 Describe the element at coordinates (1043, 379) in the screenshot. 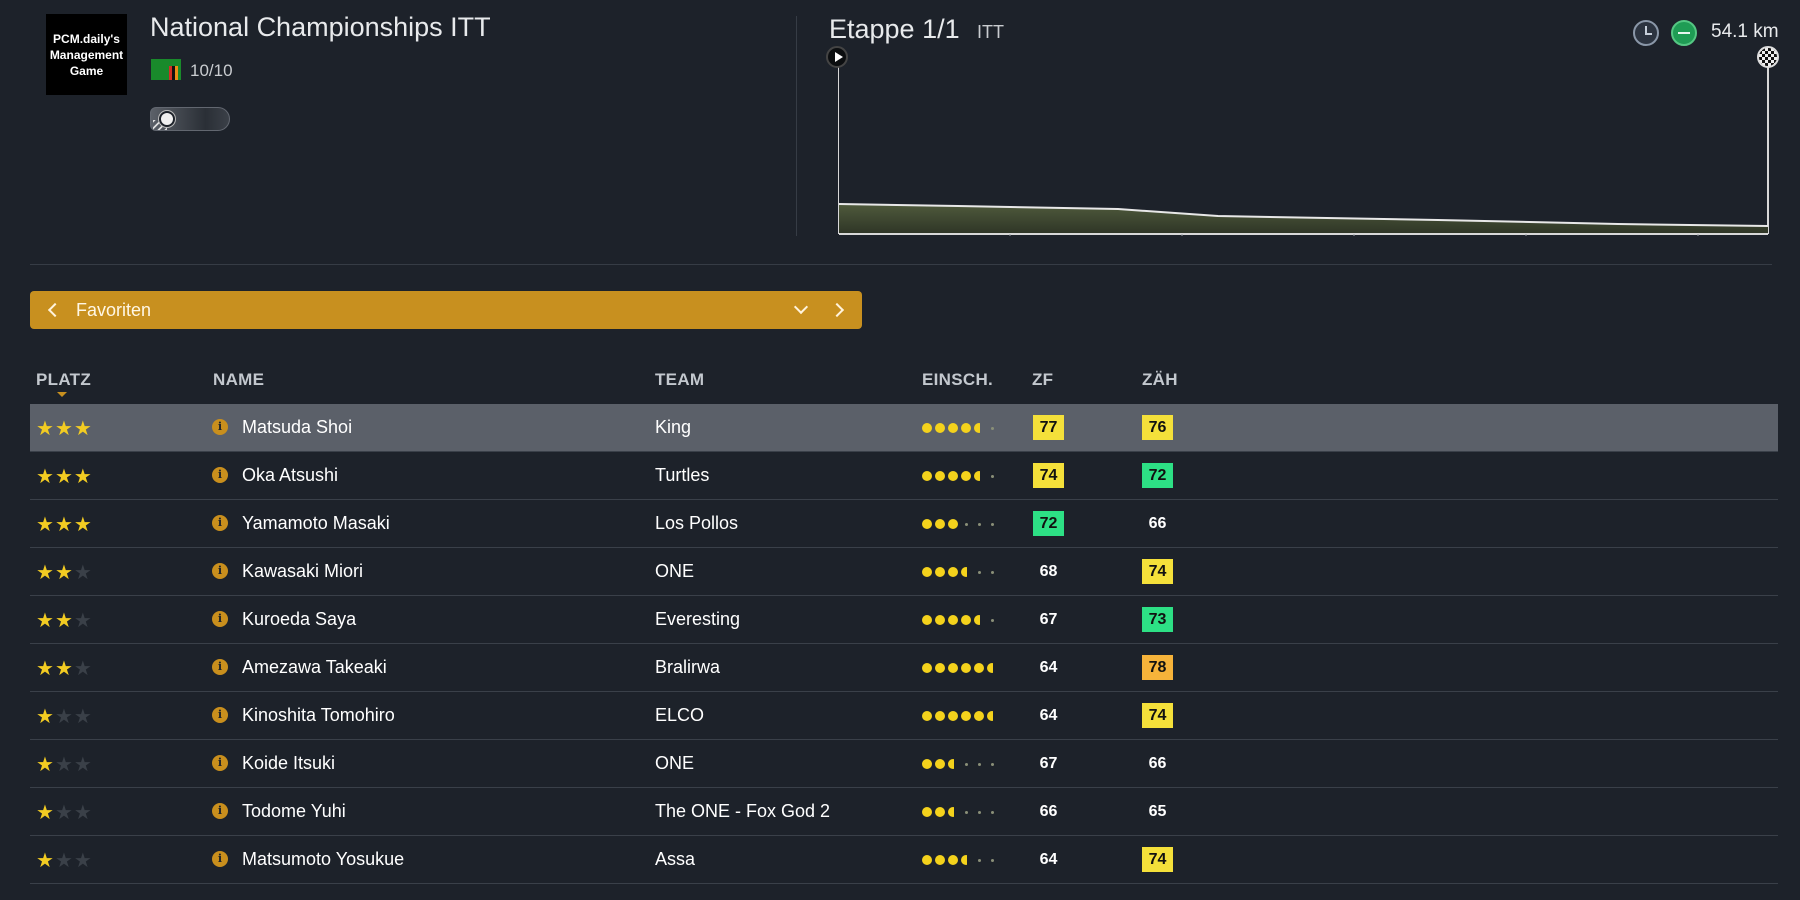

I see `column-header-zf: ZF` at that location.